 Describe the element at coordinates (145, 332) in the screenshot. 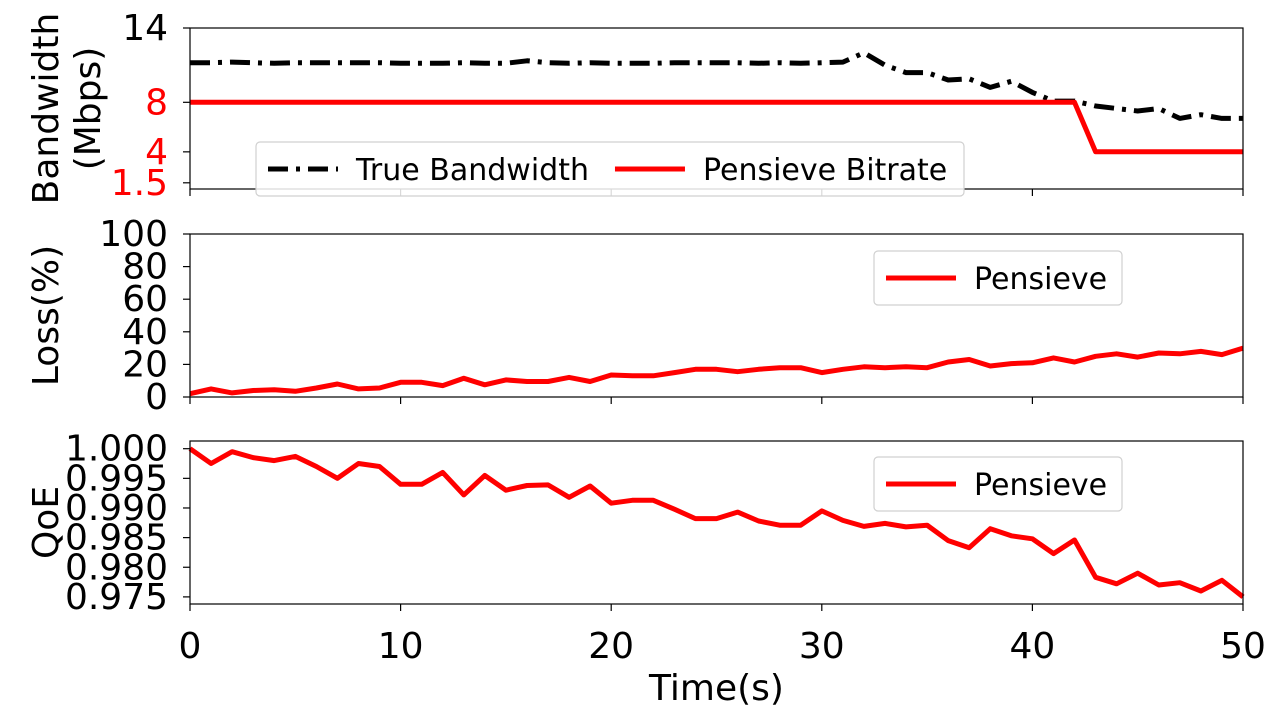

I see `y-tick-label: 40` at that location.